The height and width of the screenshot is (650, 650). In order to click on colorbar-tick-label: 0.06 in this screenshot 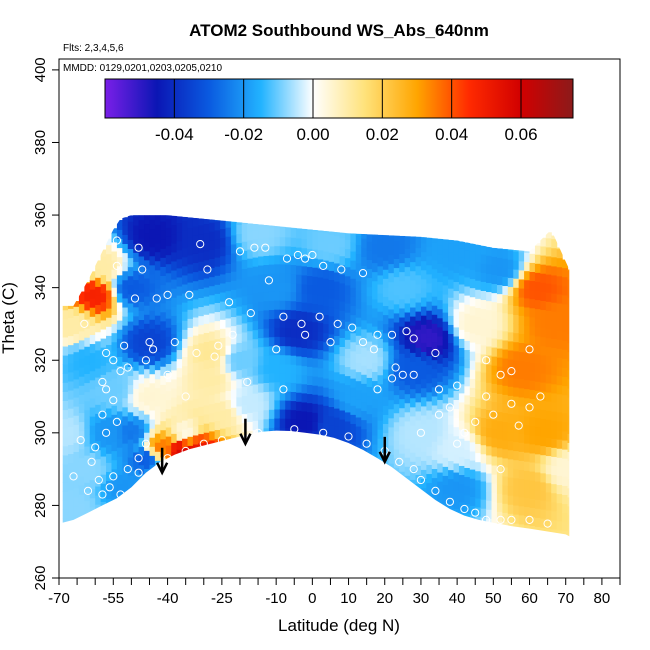, I will do `click(520, 134)`.